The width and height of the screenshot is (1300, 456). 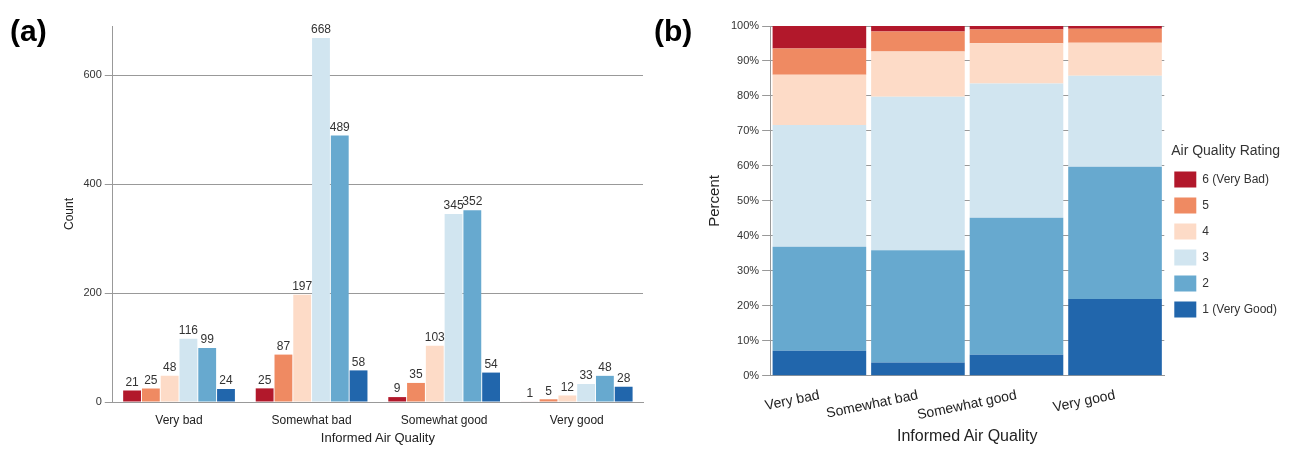 What do you see at coordinates (1226, 150) in the screenshot?
I see `legend-title: Air Quality Rating` at bounding box center [1226, 150].